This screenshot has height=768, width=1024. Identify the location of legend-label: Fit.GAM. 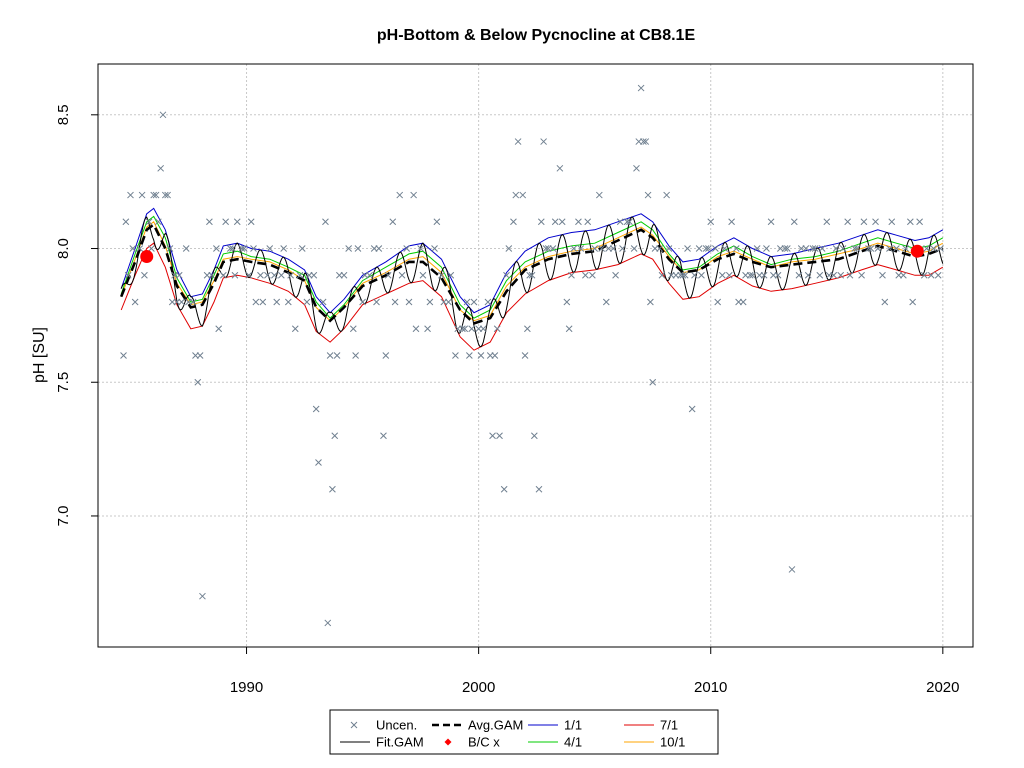
(400, 742).